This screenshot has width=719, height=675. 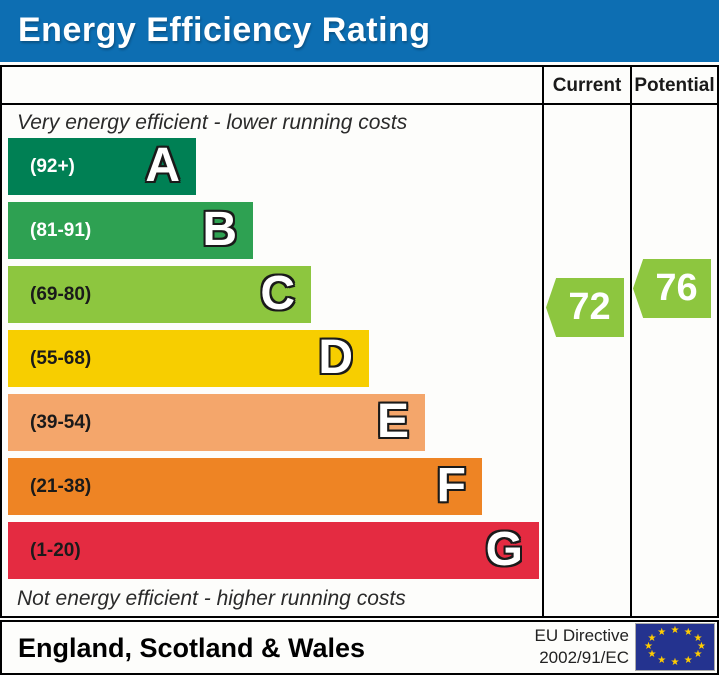 What do you see at coordinates (676, 288) in the screenshot?
I see `potential-rating-value: 76` at bounding box center [676, 288].